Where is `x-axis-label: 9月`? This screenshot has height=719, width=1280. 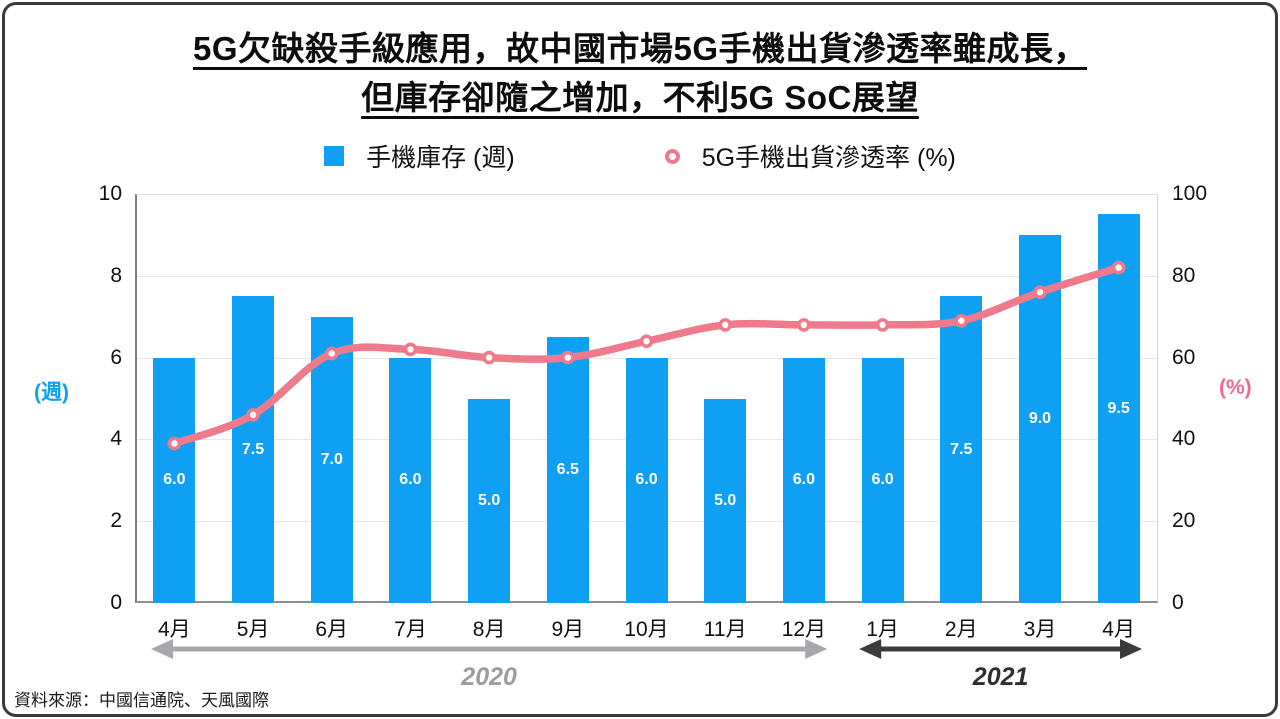 x-axis-label: 9月 is located at coordinates (568, 629).